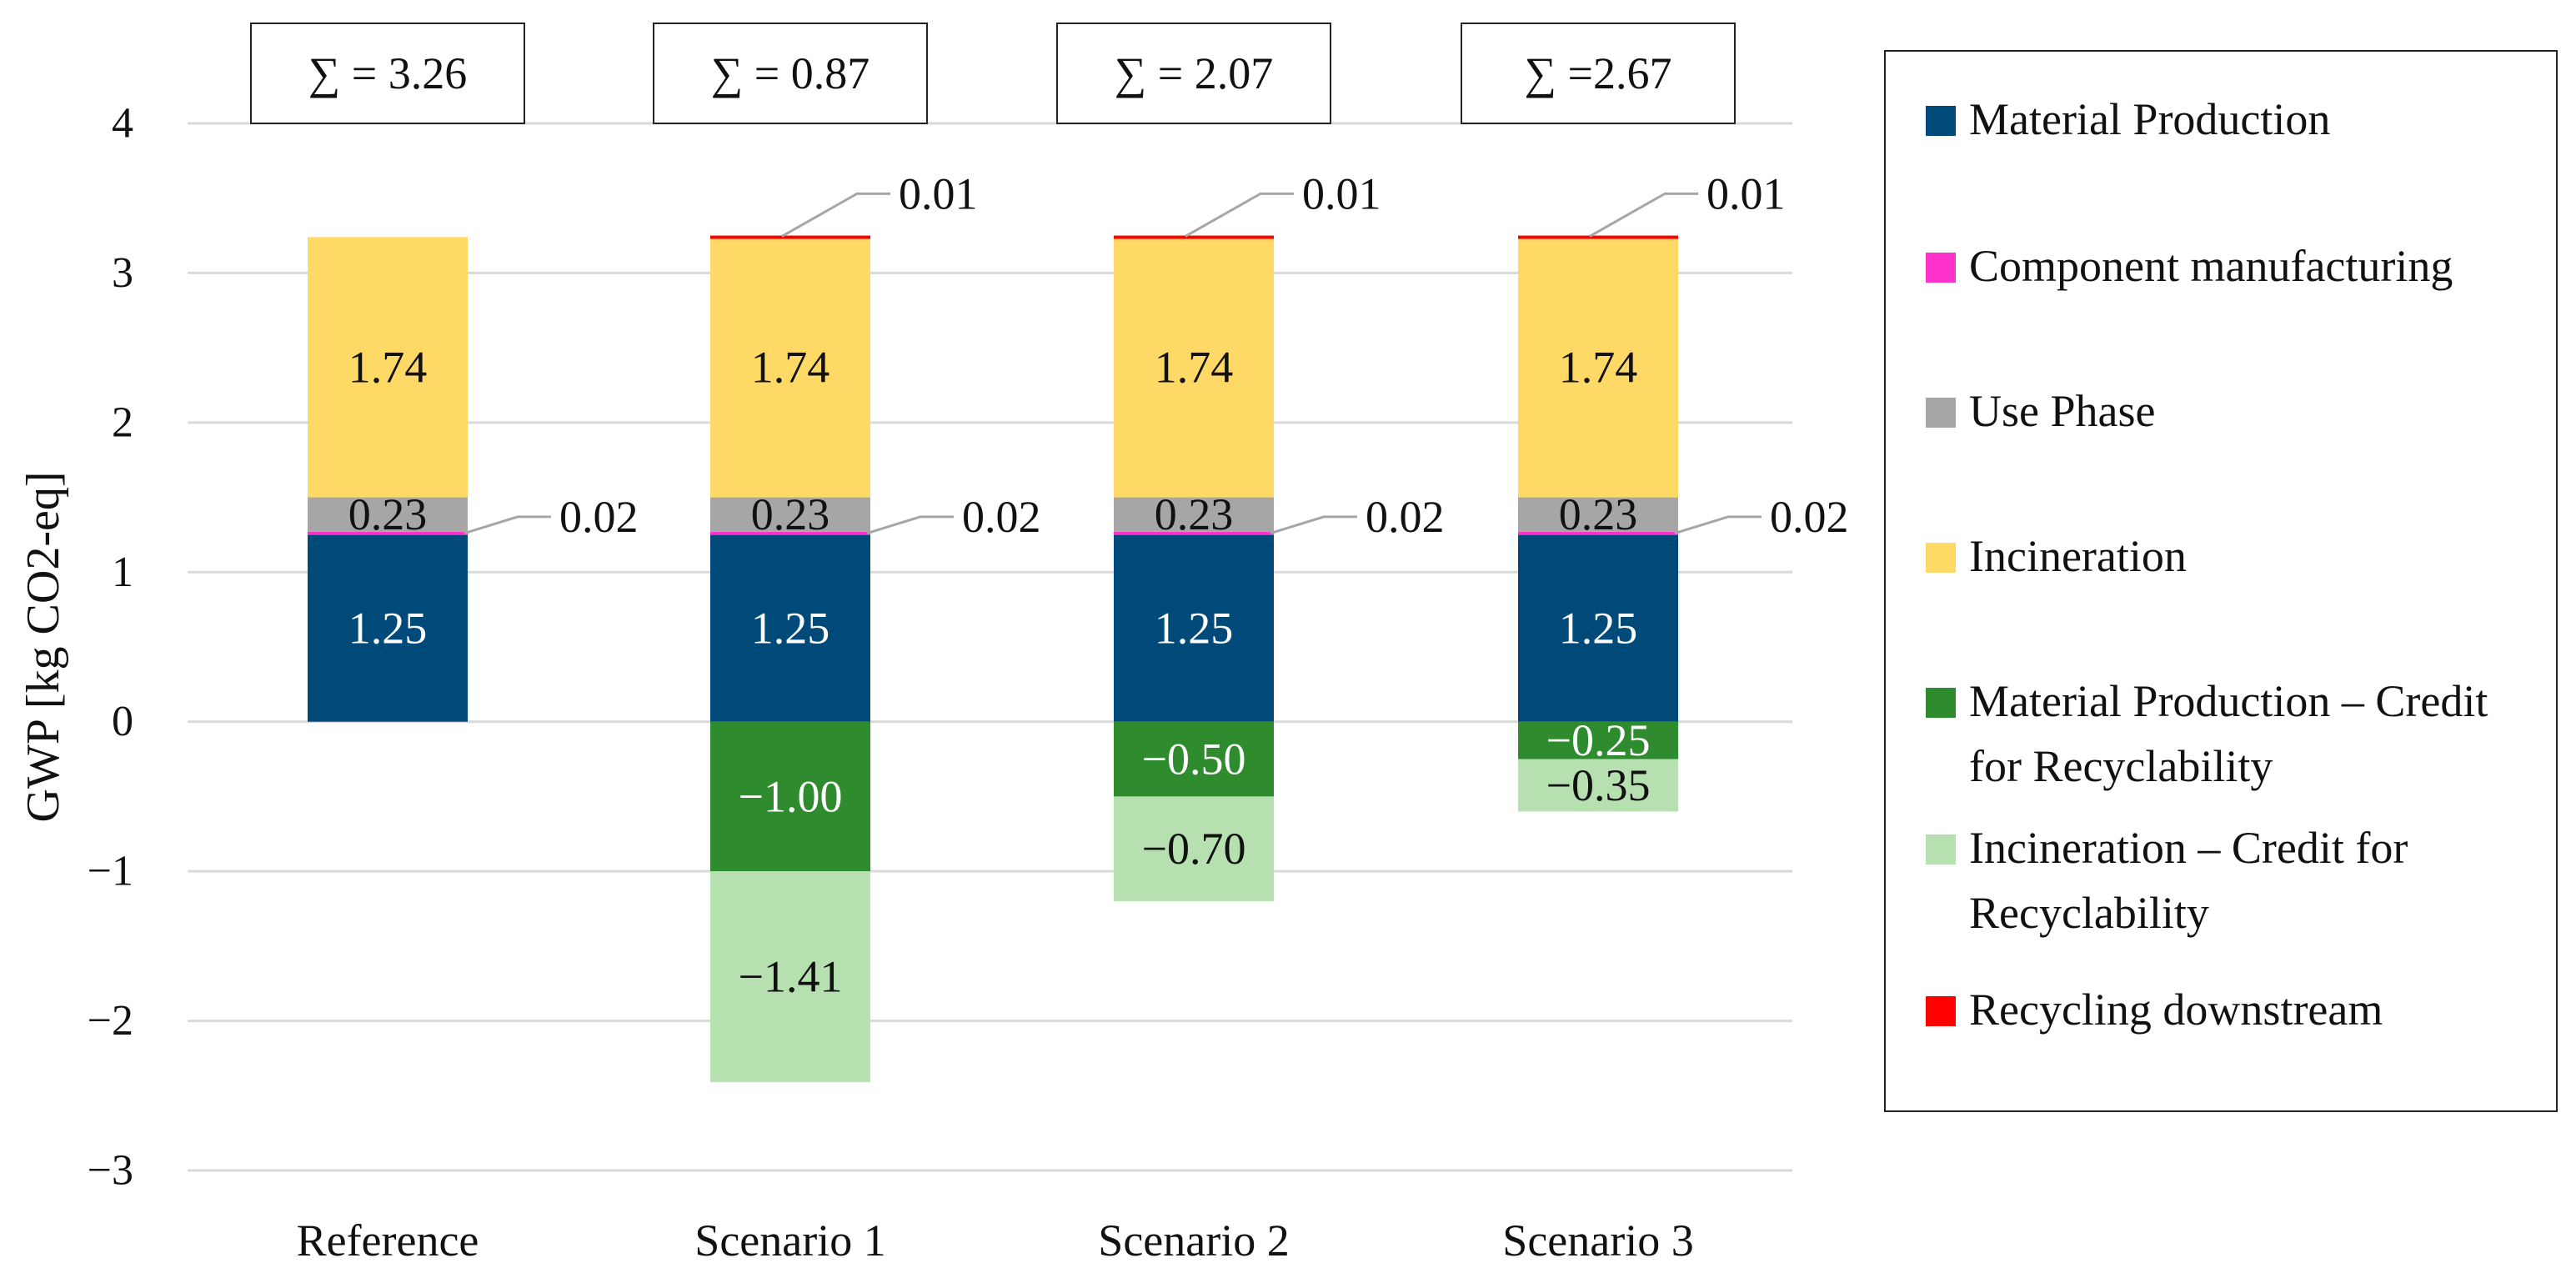 The image size is (2576, 1283). What do you see at coordinates (1746, 193) in the screenshot?
I see `data-label-scenario-3-recycling-downstream: 0.01` at bounding box center [1746, 193].